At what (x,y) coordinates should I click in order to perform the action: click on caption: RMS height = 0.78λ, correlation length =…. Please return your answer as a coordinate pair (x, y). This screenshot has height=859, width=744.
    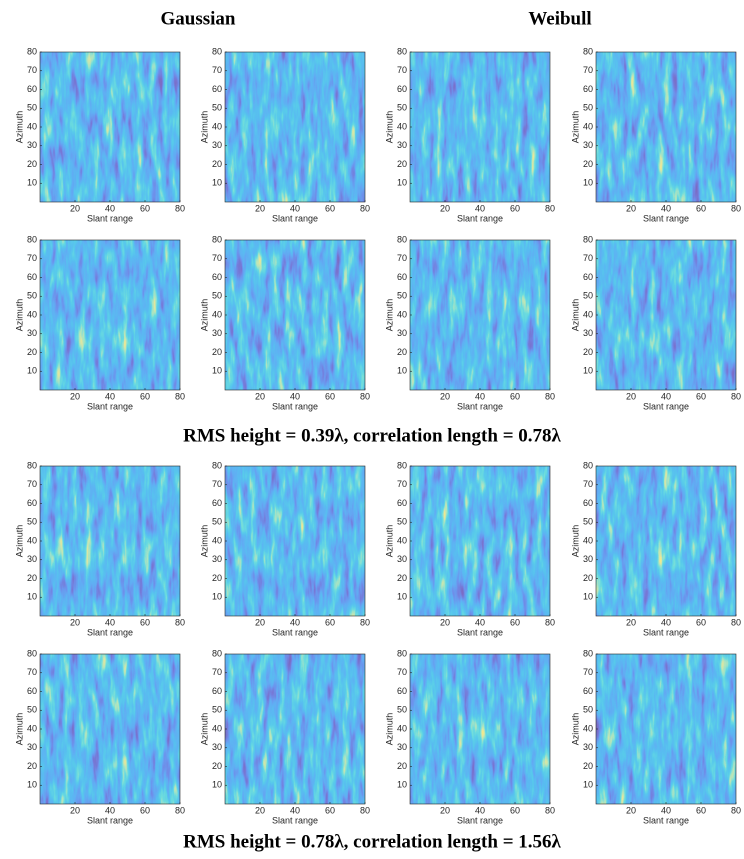
    Looking at the image, I should click on (372, 841).